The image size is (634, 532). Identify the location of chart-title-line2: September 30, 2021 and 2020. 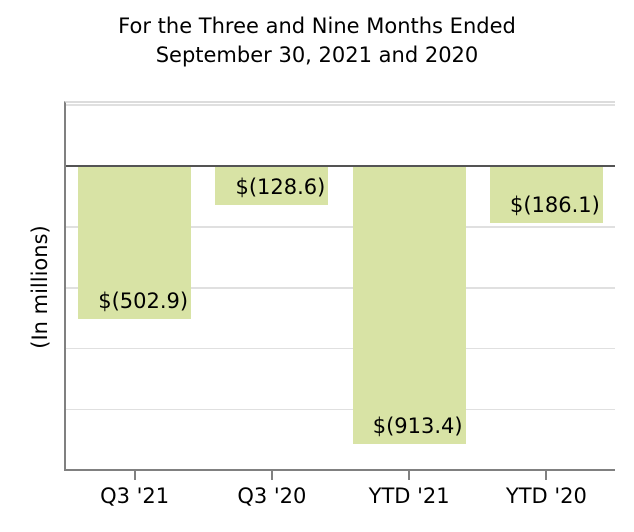
(317, 55).